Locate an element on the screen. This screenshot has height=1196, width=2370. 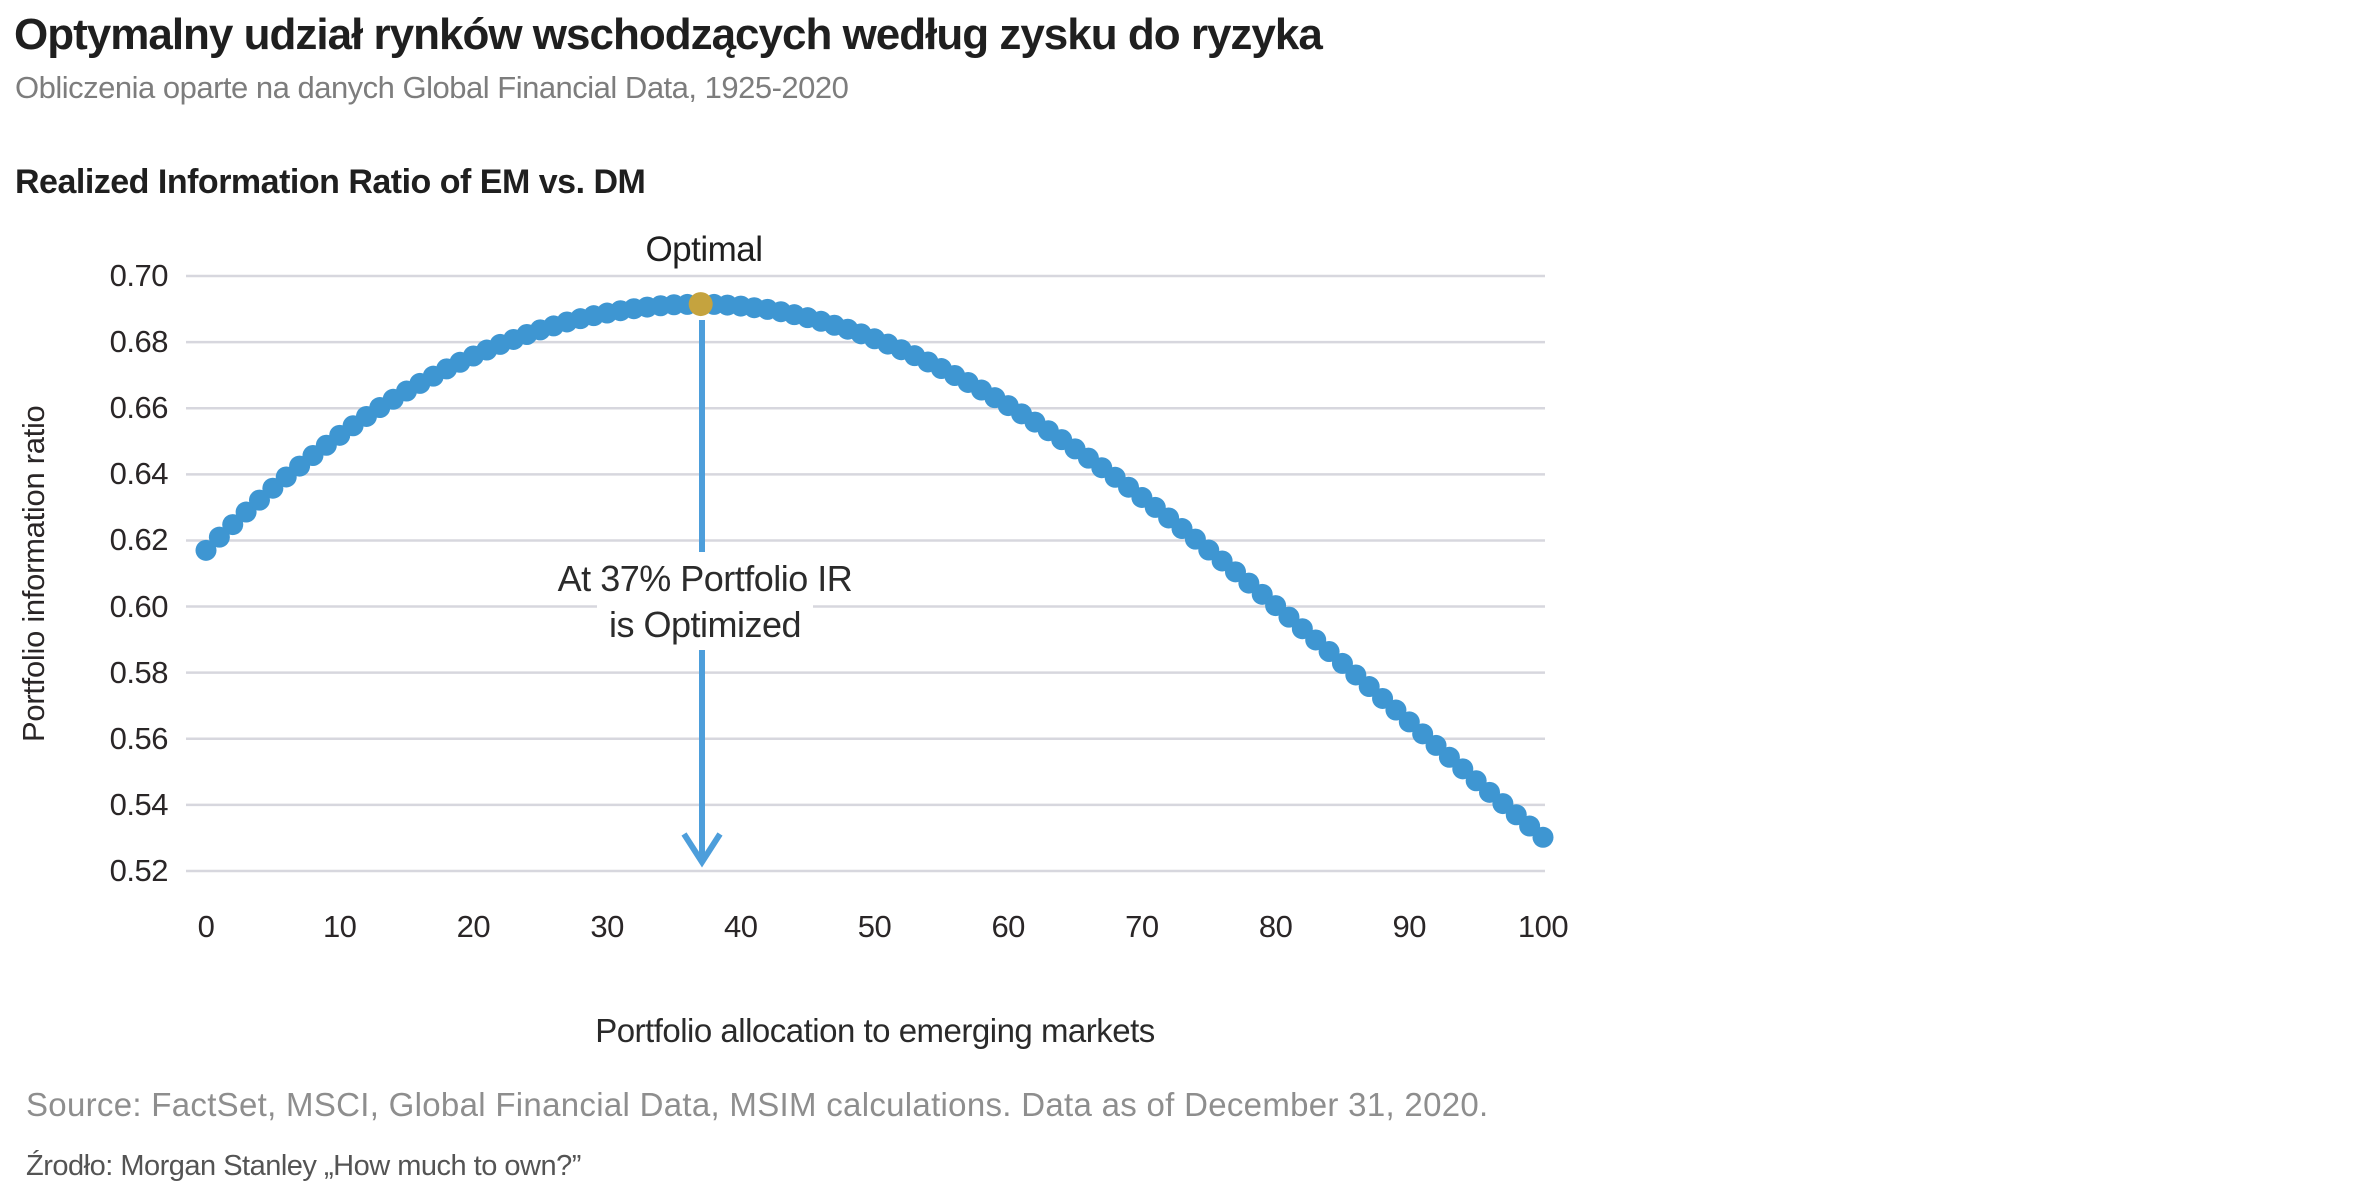
y-tick-label: 0.66 is located at coordinates (139, 408).